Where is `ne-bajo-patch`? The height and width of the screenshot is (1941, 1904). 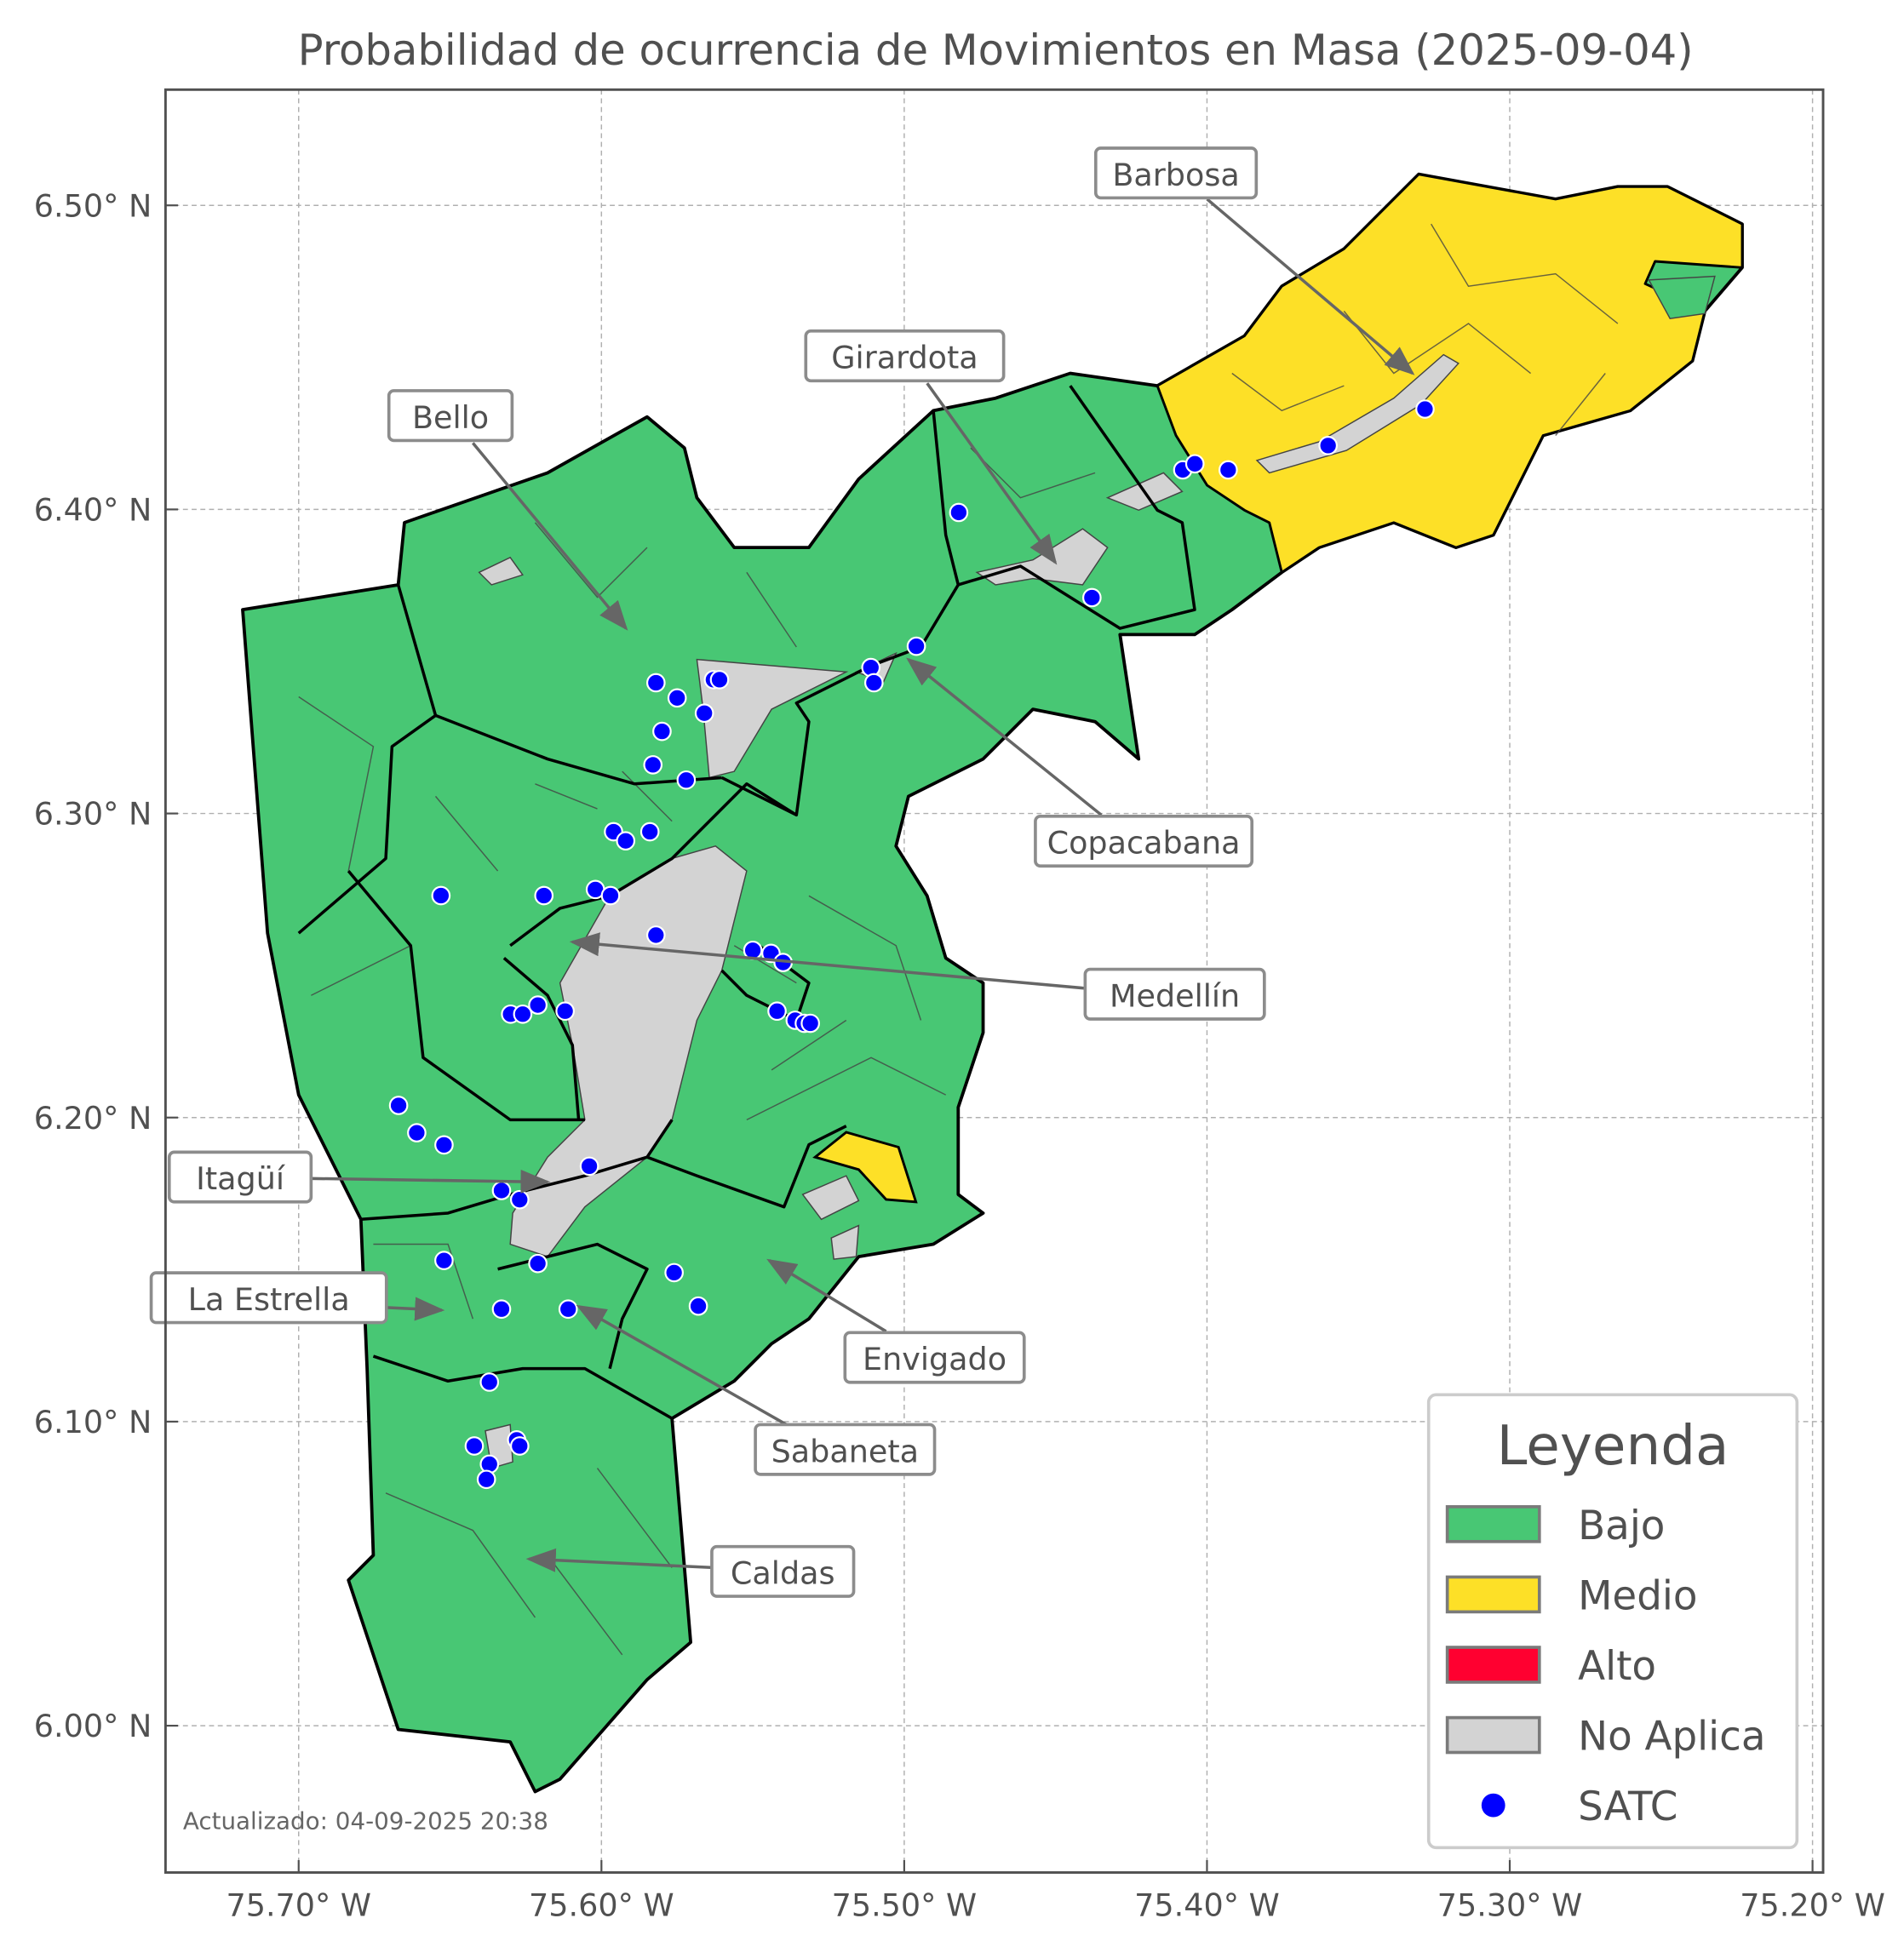
ne-bajo-patch is located at coordinates (1682, 297).